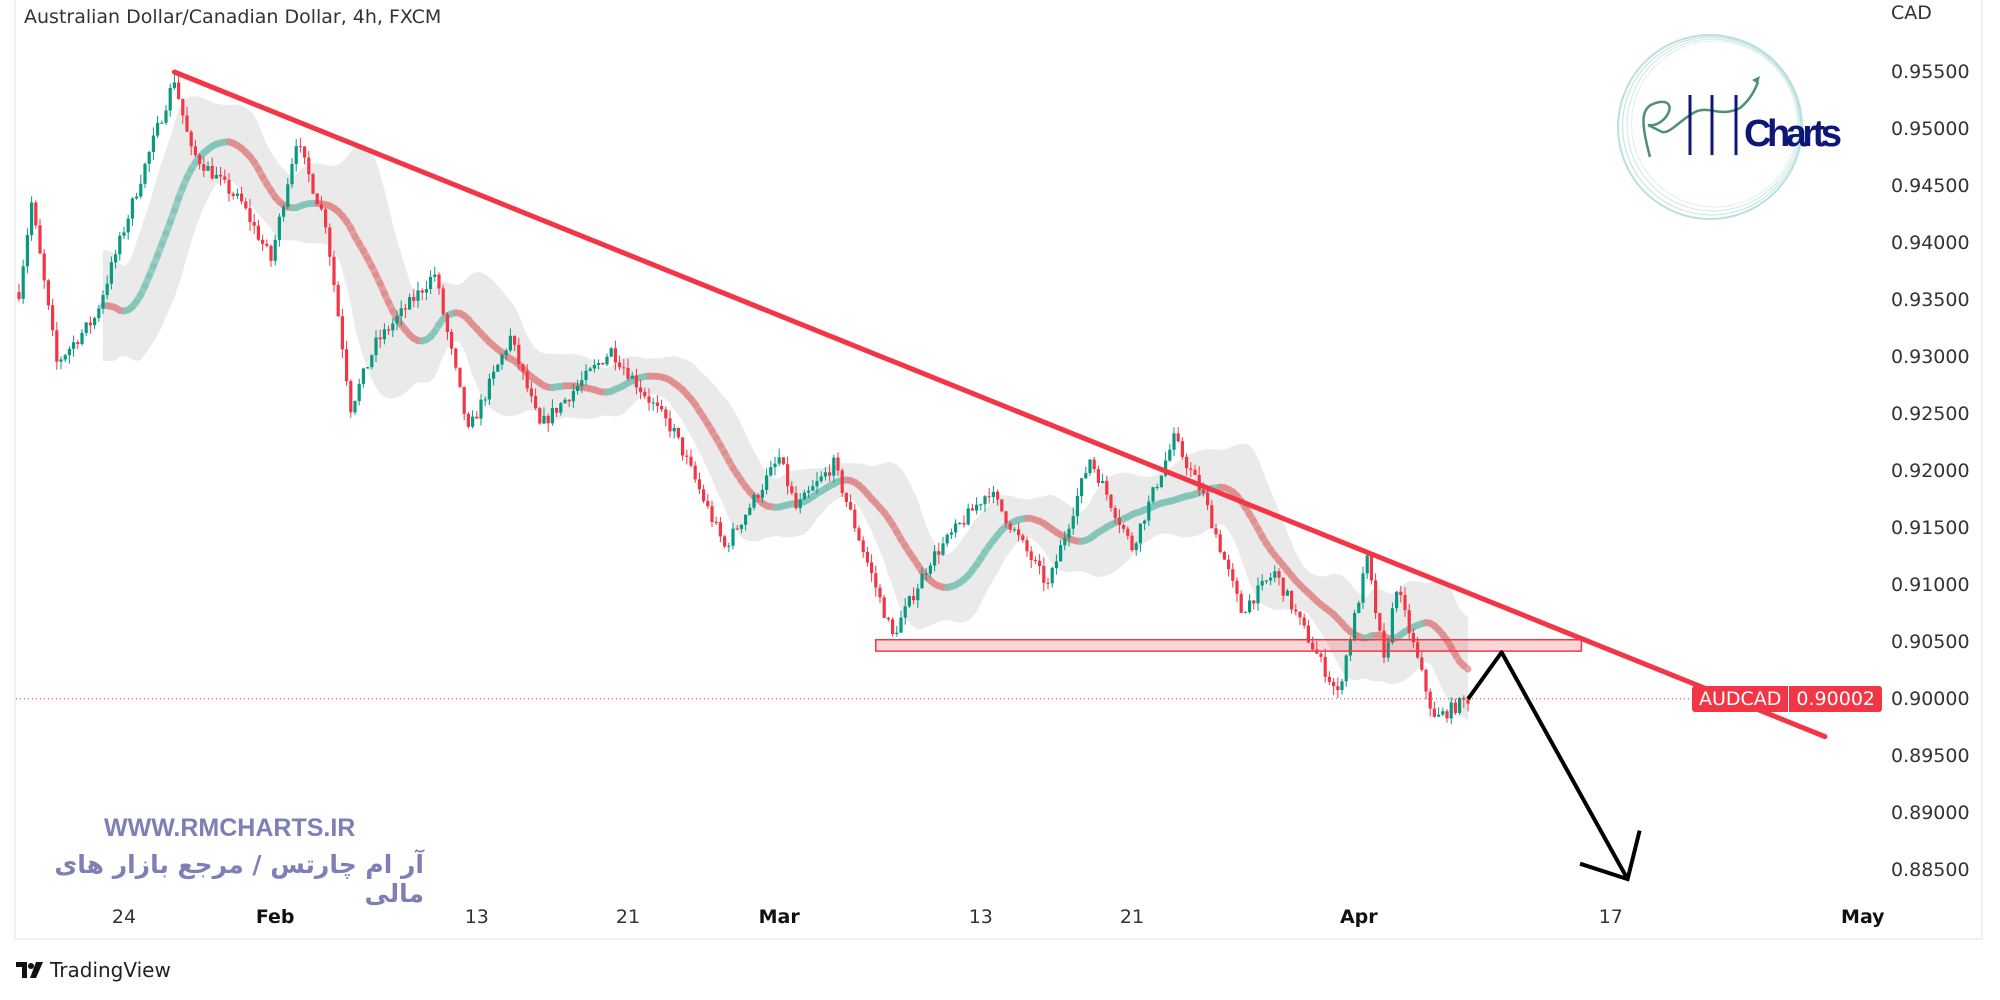 This screenshot has height=1000, width=2000. Describe the element at coordinates (1930, 414) in the screenshot. I see `price-tick-label: 0.92500` at that location.